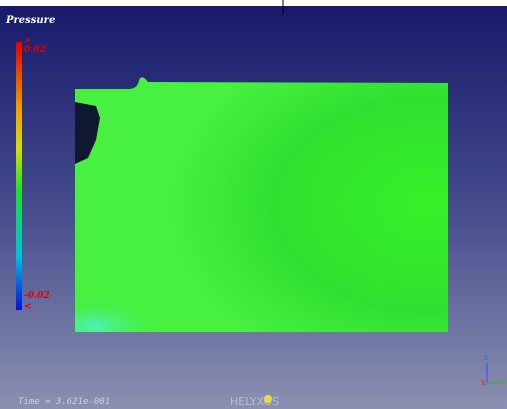  What do you see at coordinates (28, 41) in the screenshot?
I see `legend-max-marker: >` at bounding box center [28, 41].